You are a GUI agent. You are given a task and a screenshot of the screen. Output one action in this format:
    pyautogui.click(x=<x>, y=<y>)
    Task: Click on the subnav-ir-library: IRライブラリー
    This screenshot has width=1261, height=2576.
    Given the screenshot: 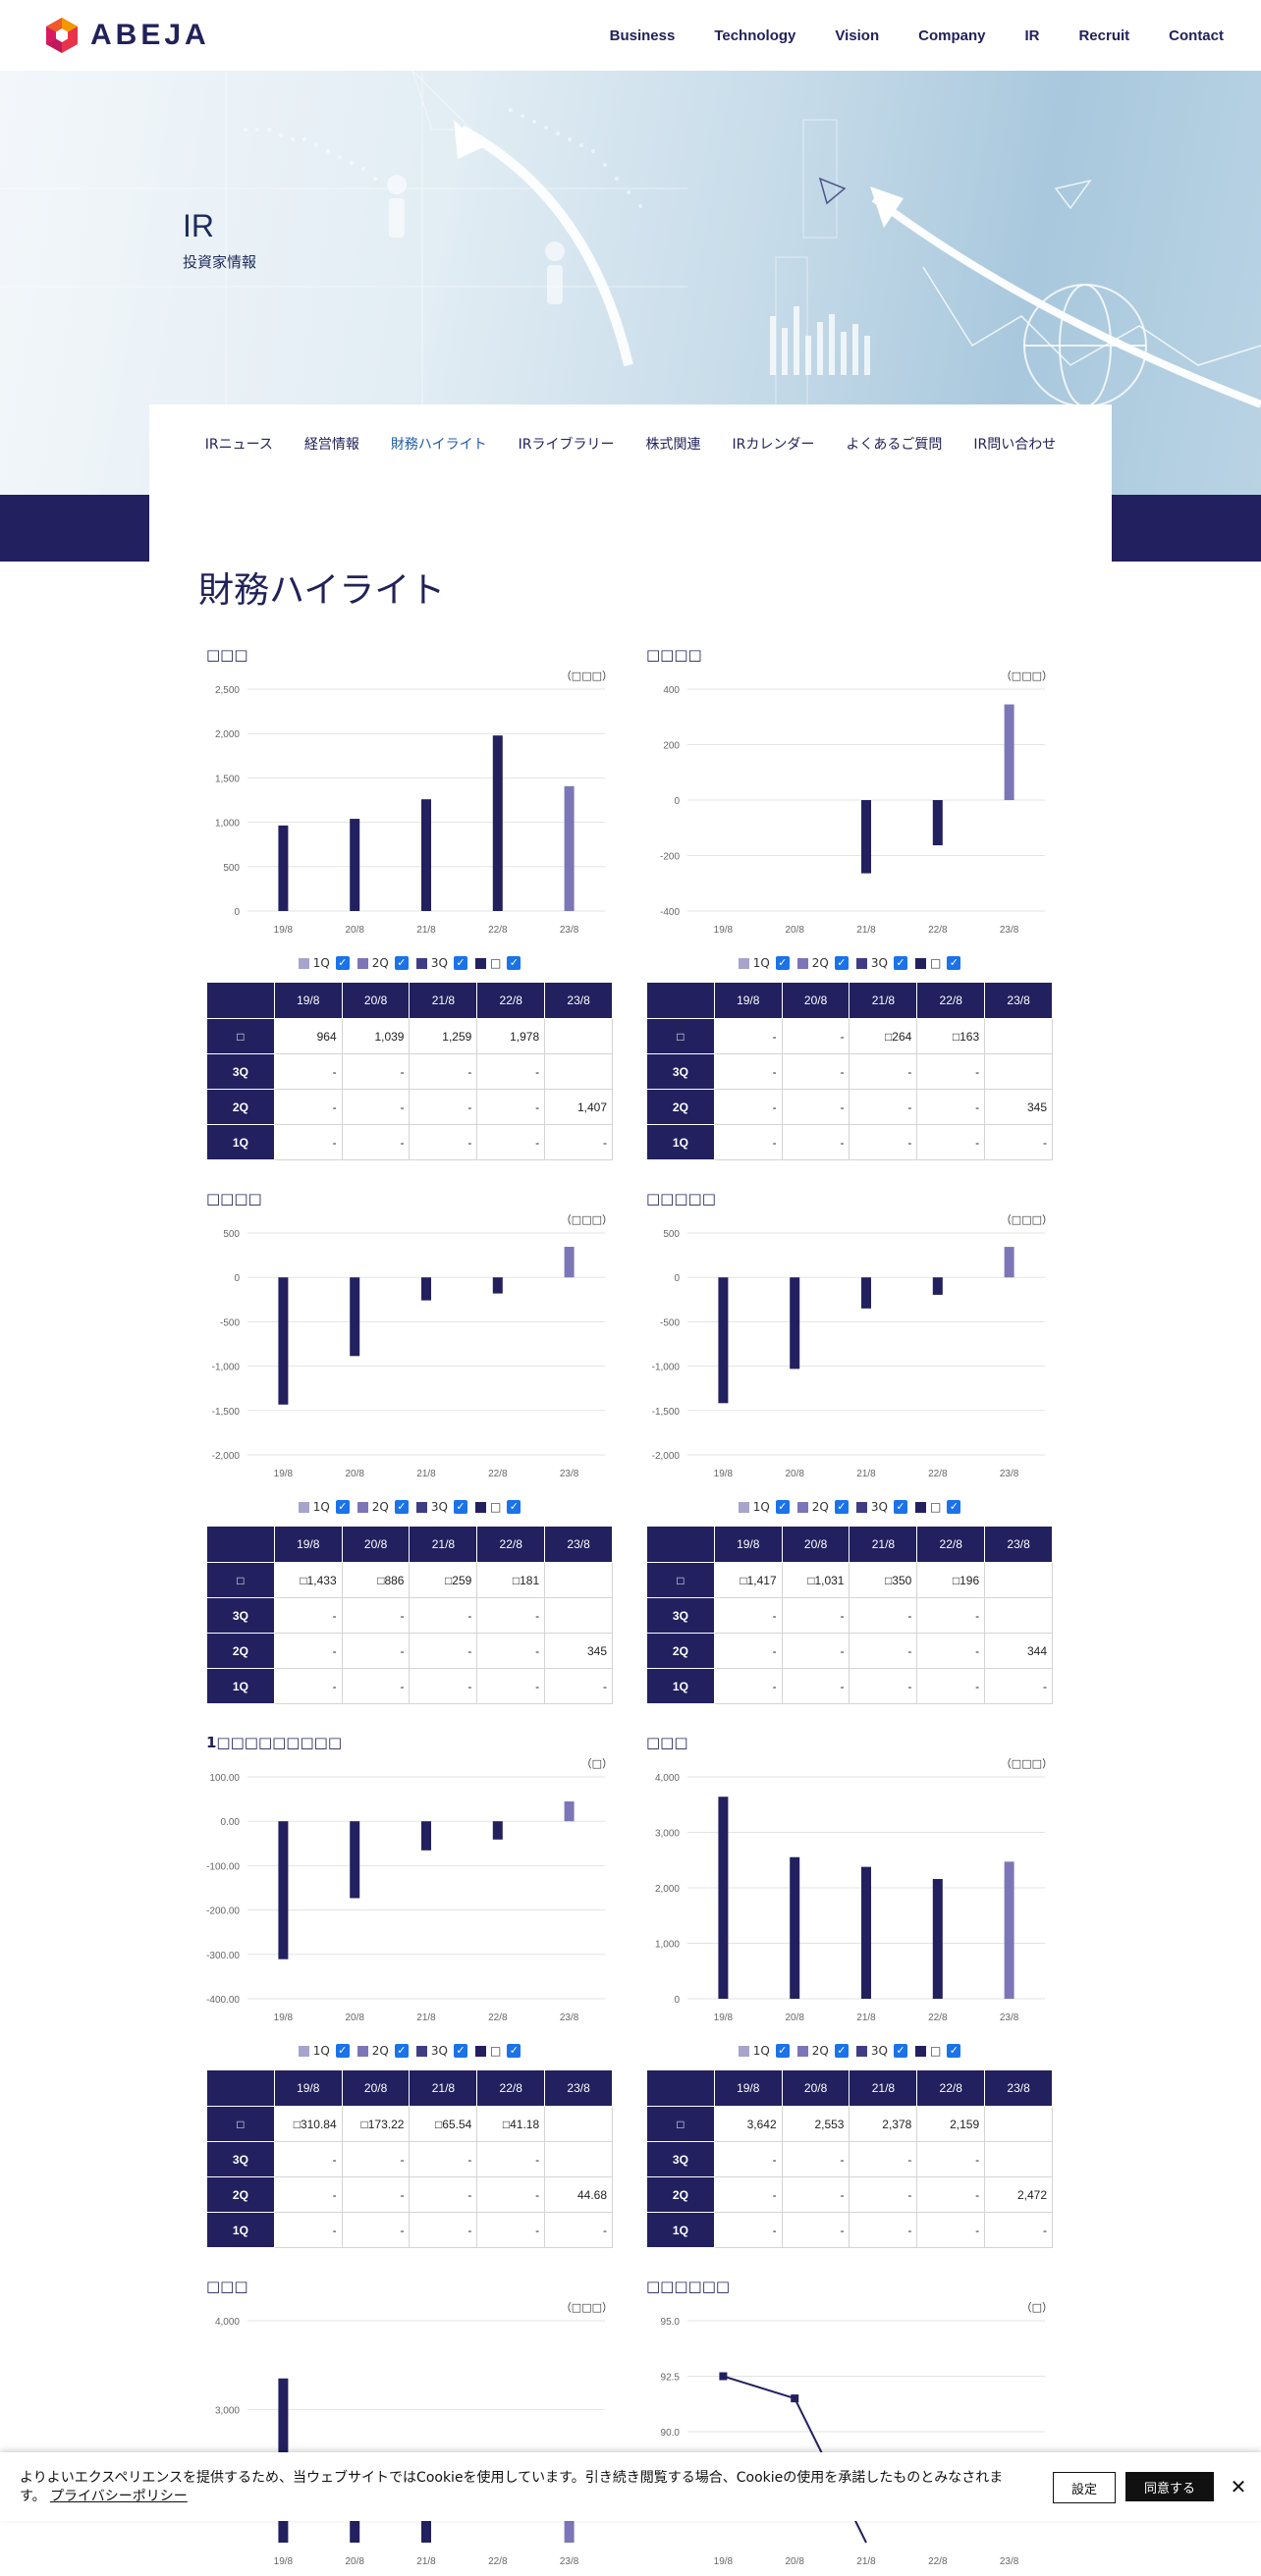 What is the action you would take?
    pyautogui.click(x=566, y=445)
    